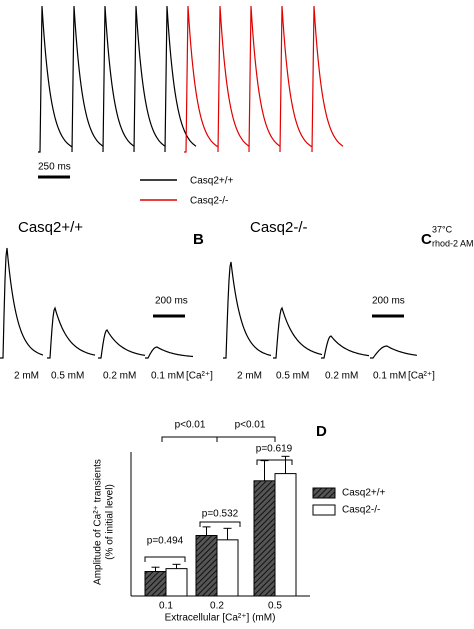 This screenshot has height=629, width=474. What do you see at coordinates (98, 522) in the screenshot?
I see `y-axis-title: Amplitude of Ca²⁺ transients` at bounding box center [98, 522].